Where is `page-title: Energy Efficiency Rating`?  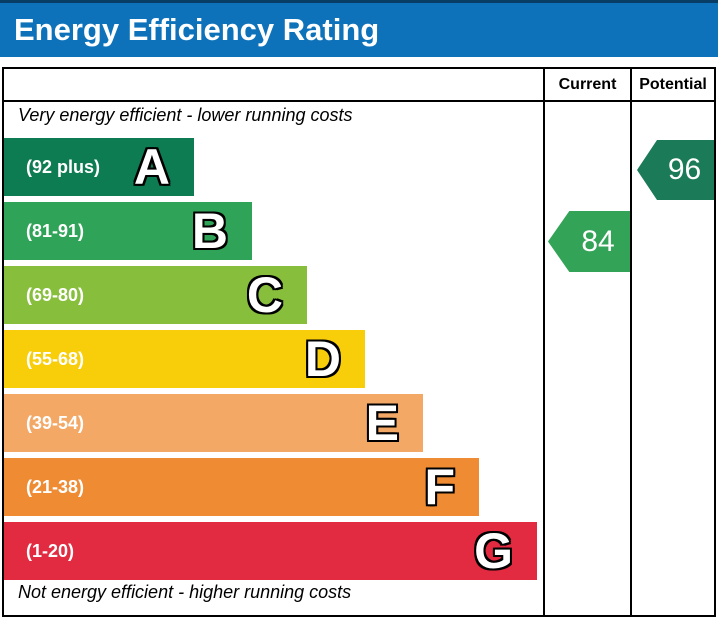
page-title: Energy Efficiency Rating is located at coordinates (197, 29).